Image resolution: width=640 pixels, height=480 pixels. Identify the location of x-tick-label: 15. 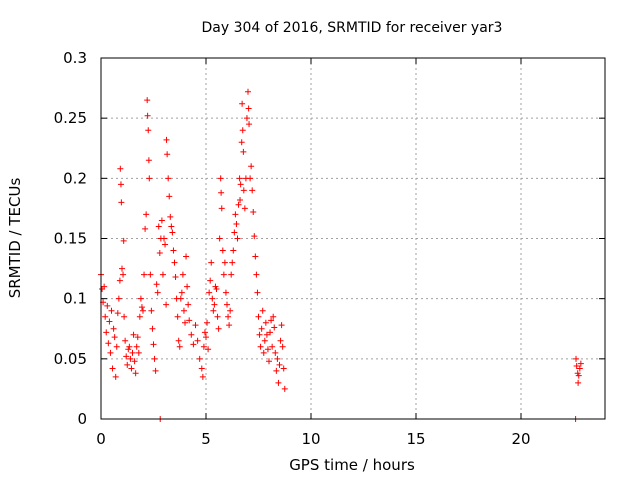
(415, 439).